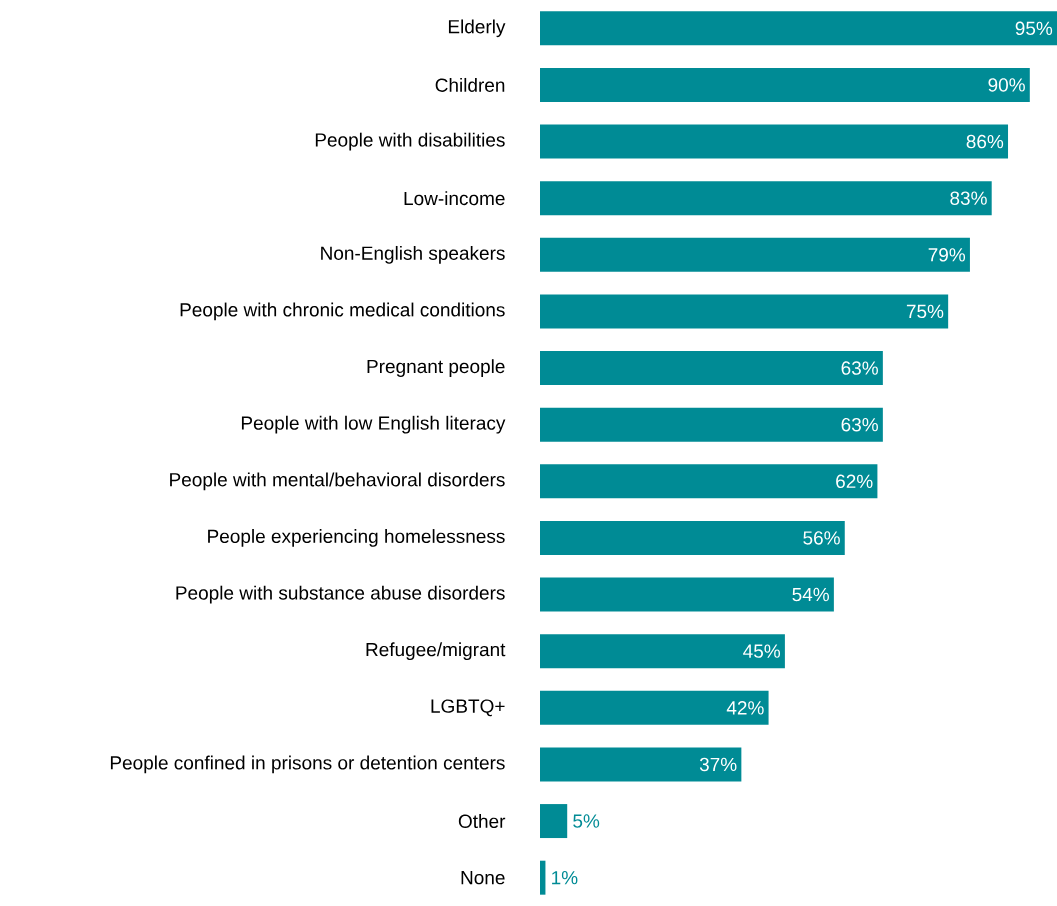 This screenshot has width=1057, height=906. I want to click on y-tick-label: Refugee/migrant, so click(436, 651).